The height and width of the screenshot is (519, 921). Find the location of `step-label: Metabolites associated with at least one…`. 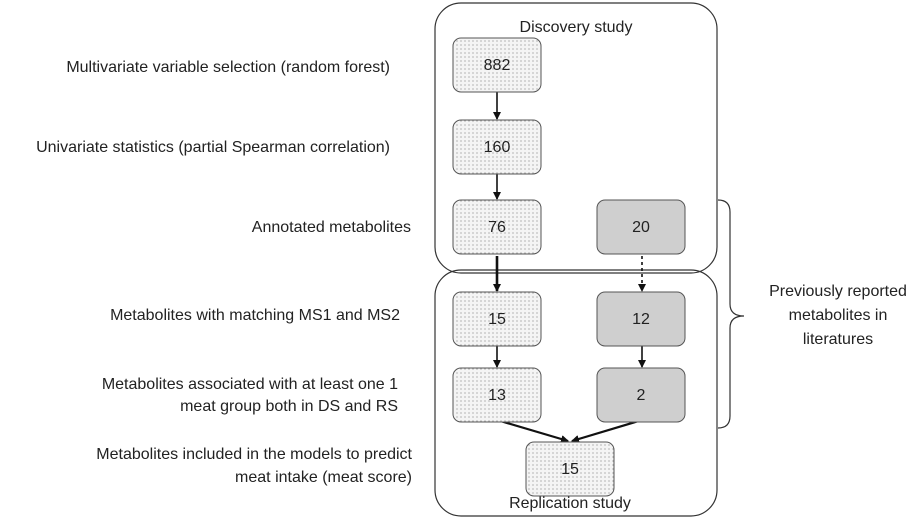

step-label: Metabolites associated with at least one… is located at coordinates (250, 384).